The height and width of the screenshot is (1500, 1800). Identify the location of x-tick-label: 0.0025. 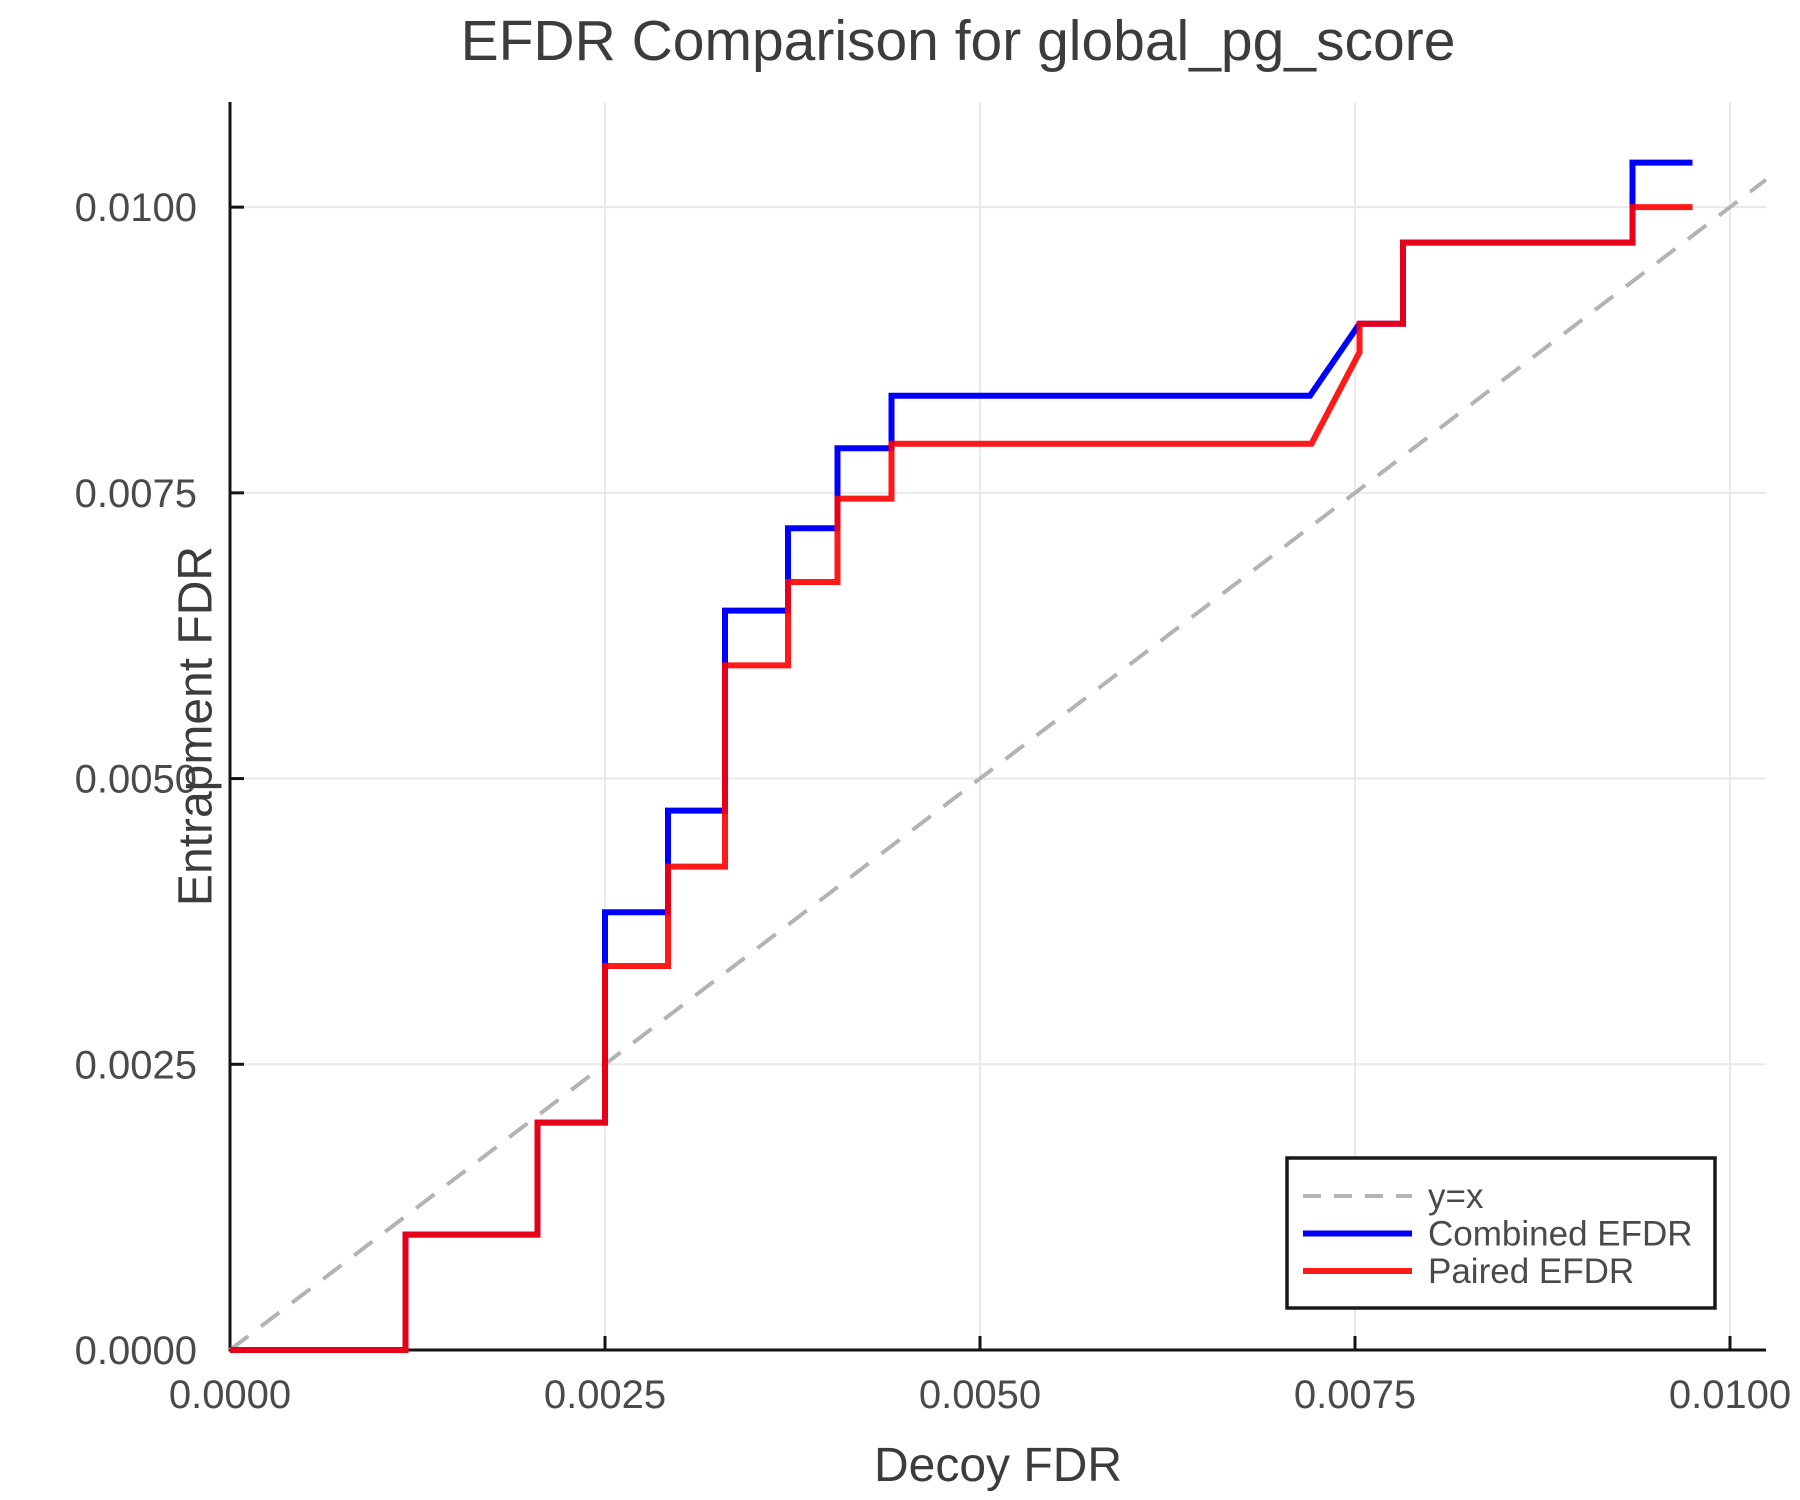
(605, 1395).